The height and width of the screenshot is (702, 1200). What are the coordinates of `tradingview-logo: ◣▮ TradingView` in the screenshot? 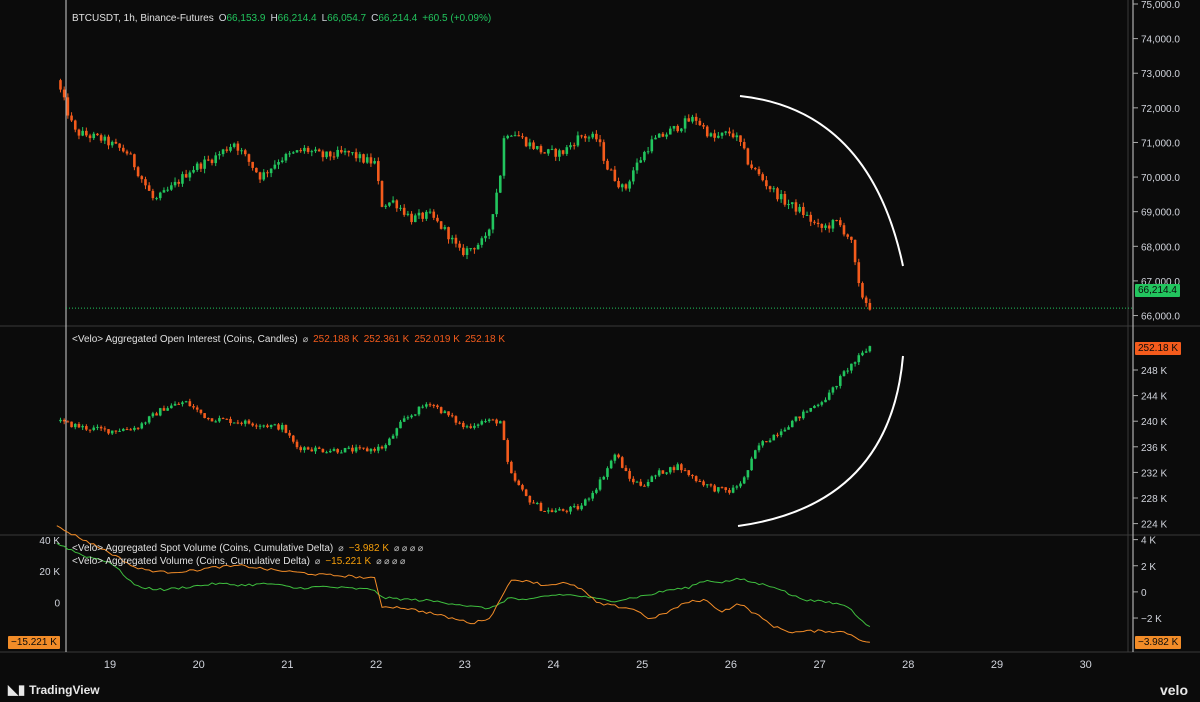 It's located at (54, 690).